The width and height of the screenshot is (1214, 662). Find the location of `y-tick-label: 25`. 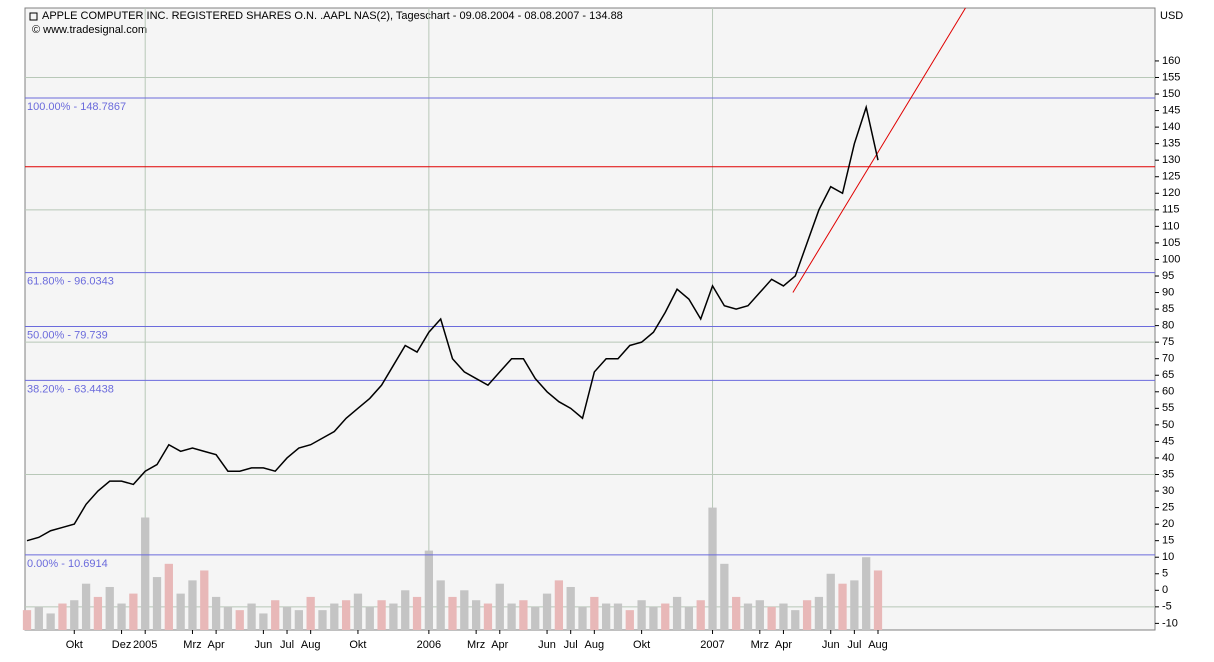

y-tick-label: 25 is located at coordinates (1168, 507).